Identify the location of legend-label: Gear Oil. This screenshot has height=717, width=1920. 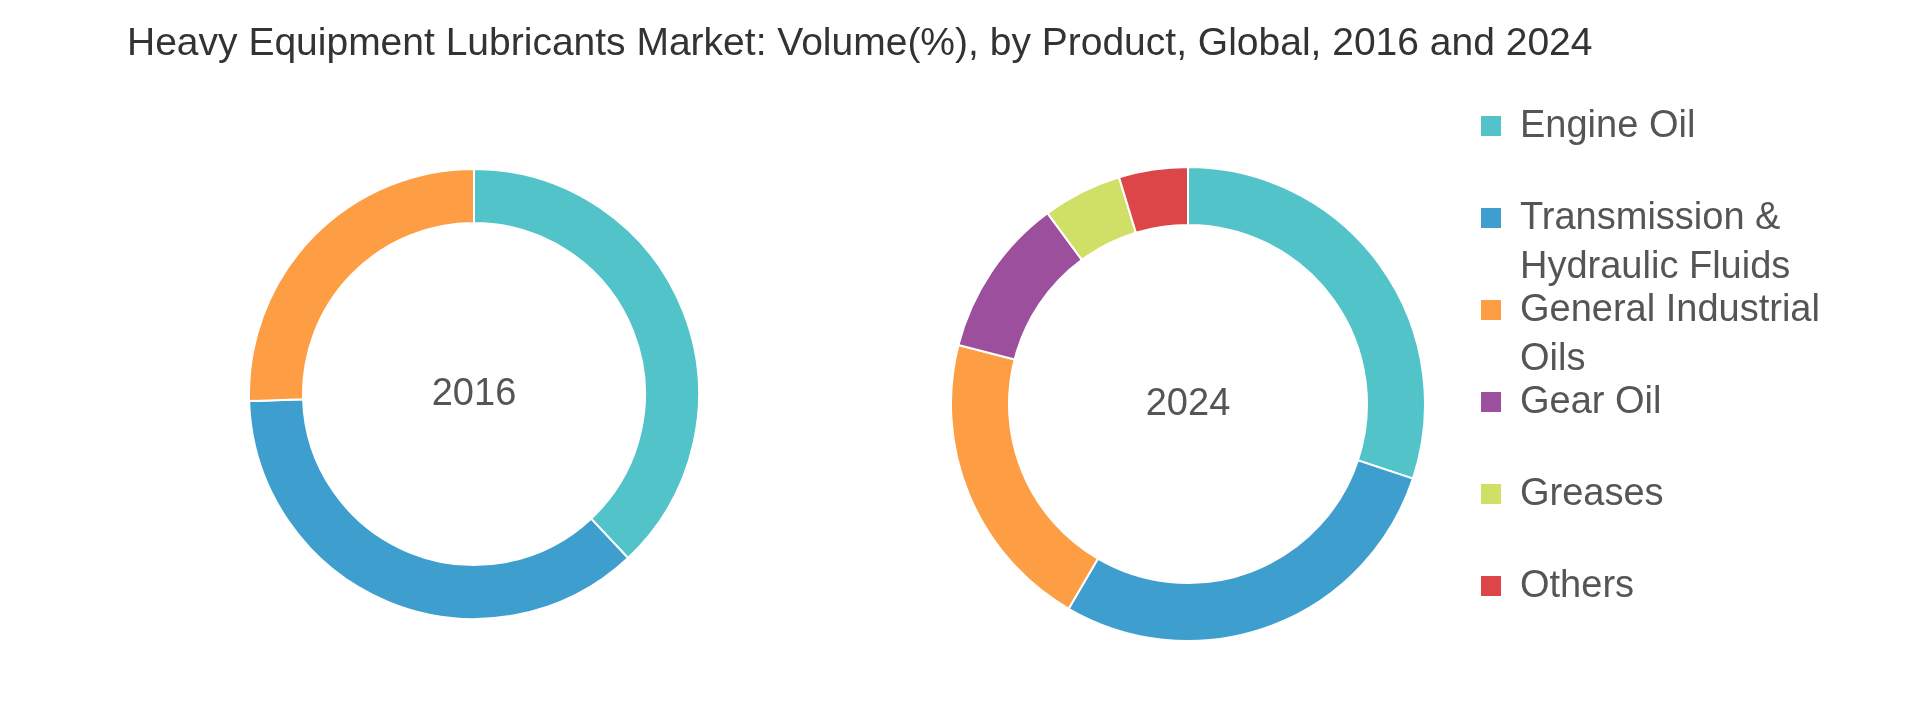
(1591, 400).